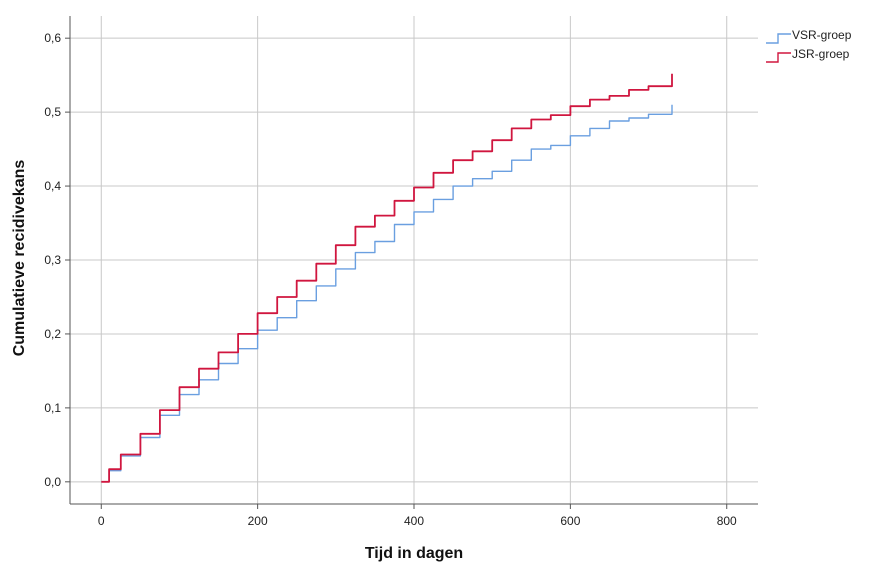  I want to click on y-axis-title: Cumulatieve recidivekans, so click(19, 258).